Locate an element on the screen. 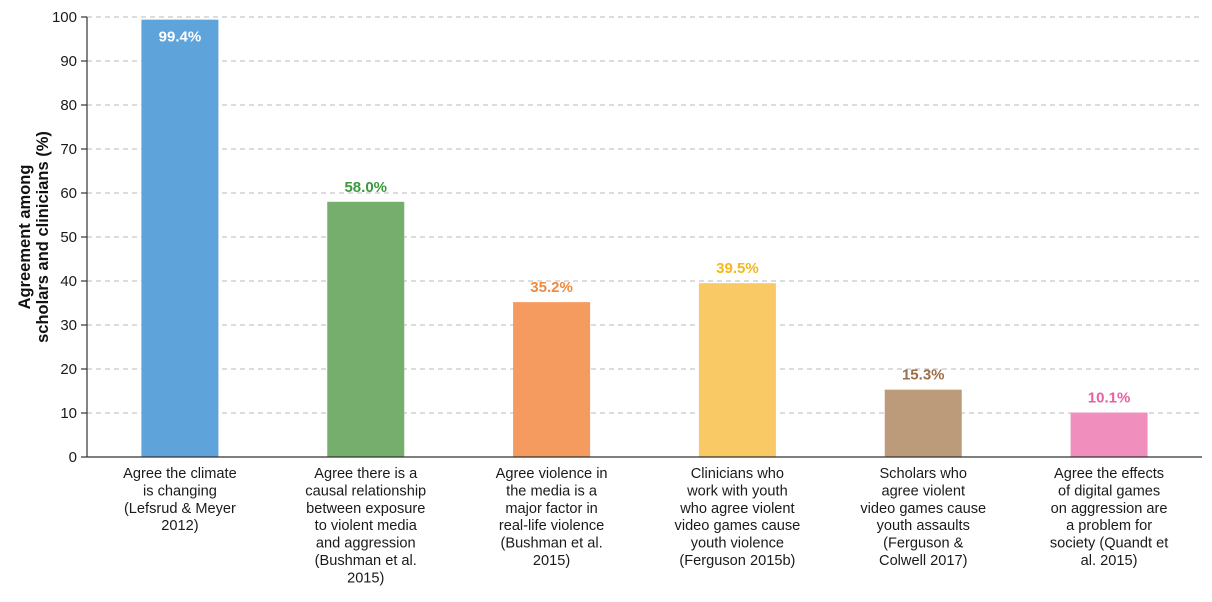  category-label-line: youth violence is located at coordinates (737, 544).